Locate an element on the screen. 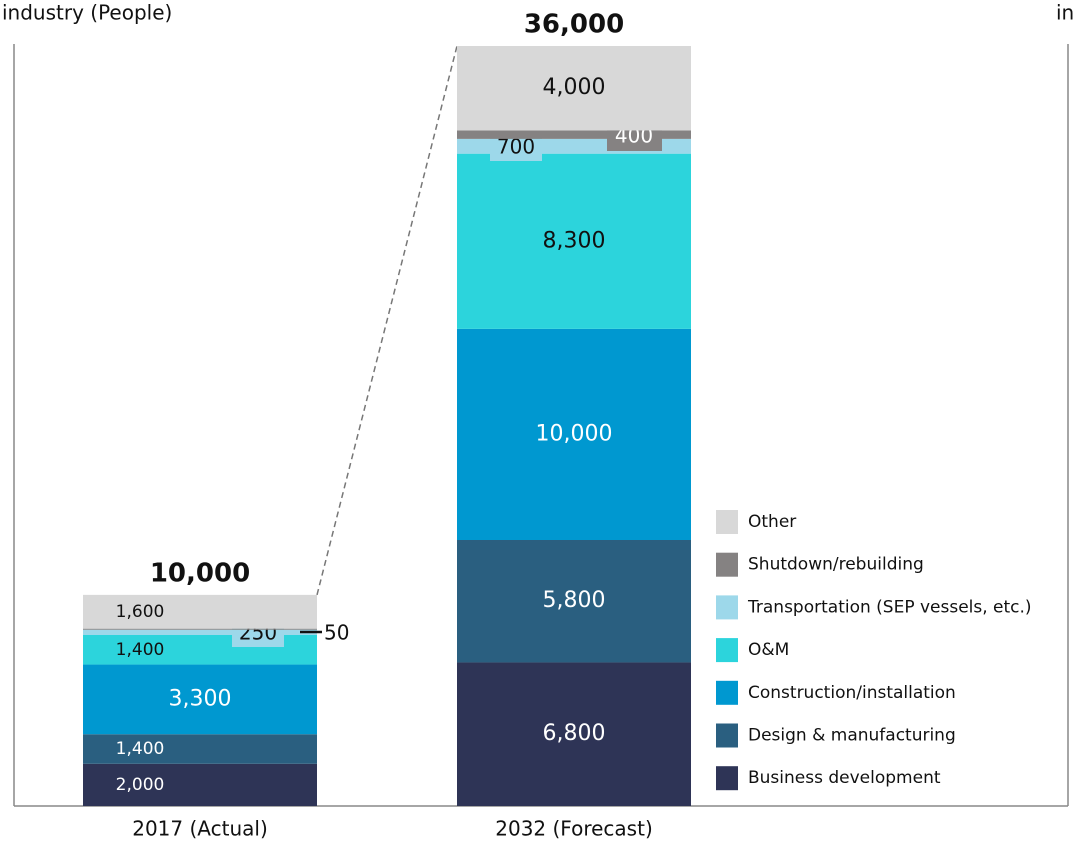 Image resolution: width=1081 pixels, height=848 pixels. data-label: 4,000 is located at coordinates (574, 87).